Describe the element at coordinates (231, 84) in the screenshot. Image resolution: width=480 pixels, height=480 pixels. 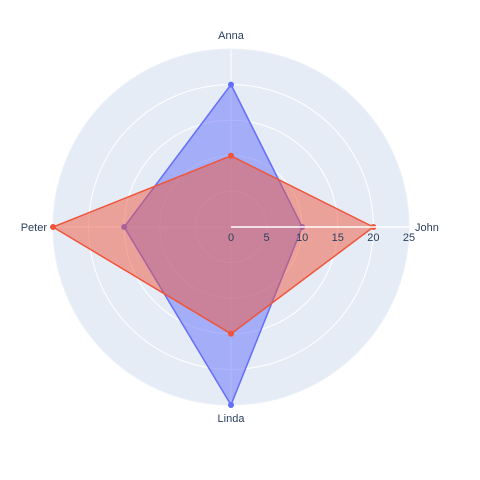
I see `series-1-point-anna` at that location.